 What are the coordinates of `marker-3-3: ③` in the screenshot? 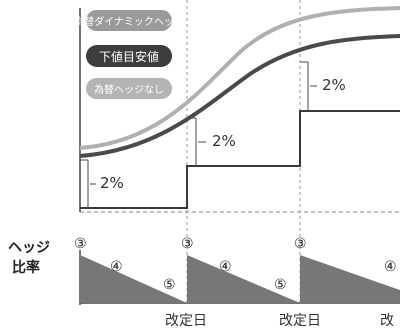 It's located at (300, 244).